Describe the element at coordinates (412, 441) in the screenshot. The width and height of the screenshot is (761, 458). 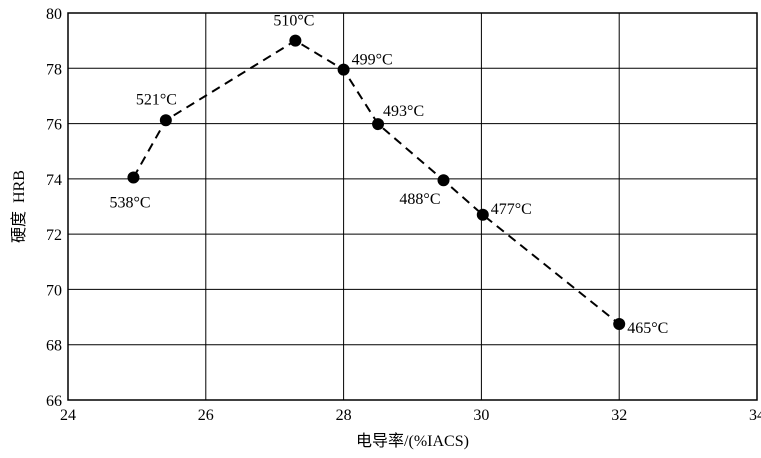
I see `x-axis-title: 电导率/(%IACS)` at that location.